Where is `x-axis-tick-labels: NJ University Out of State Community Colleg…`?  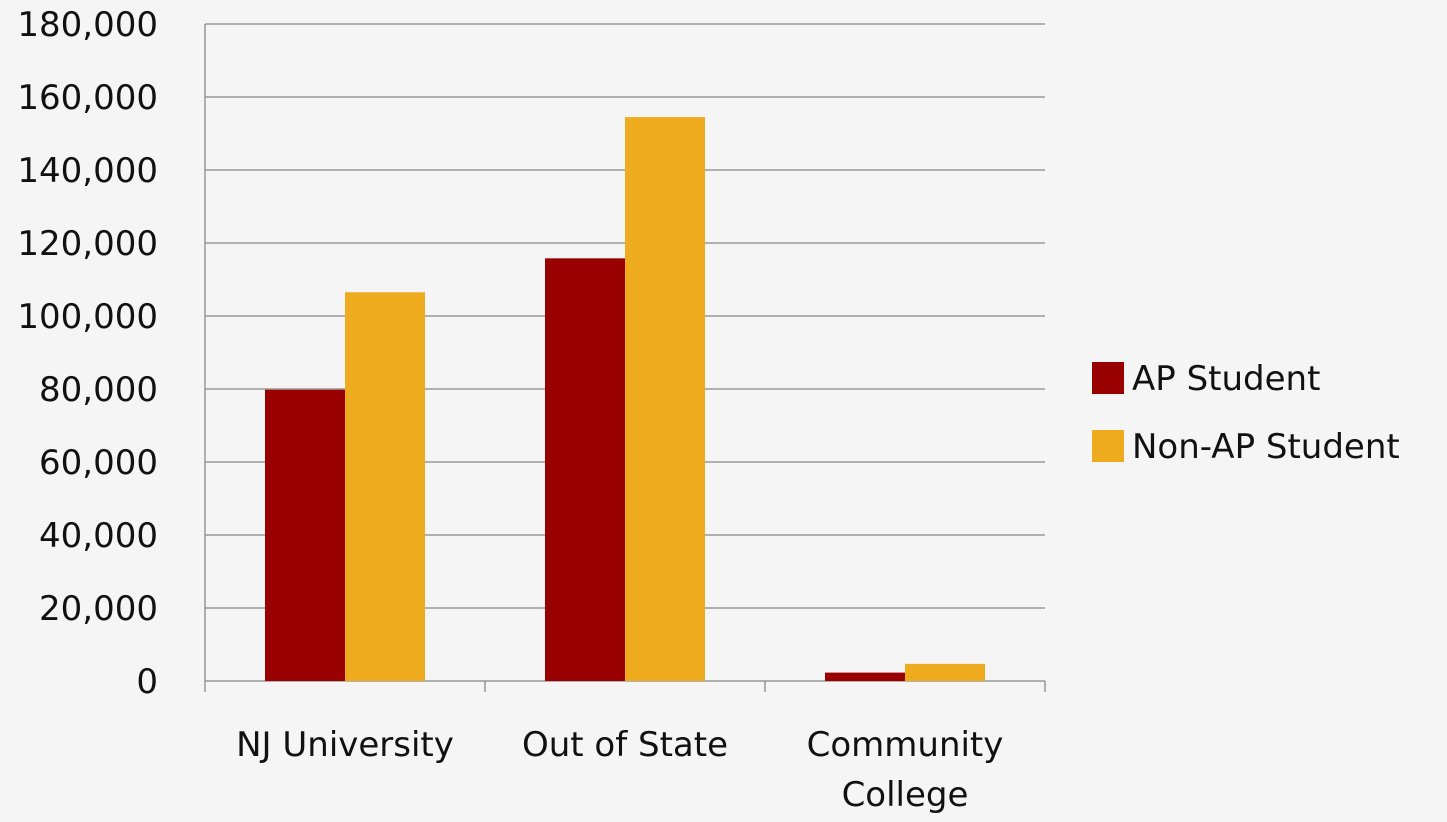 x-axis-tick-labels: NJ University Out of State Community Colleg… is located at coordinates (619, 770).